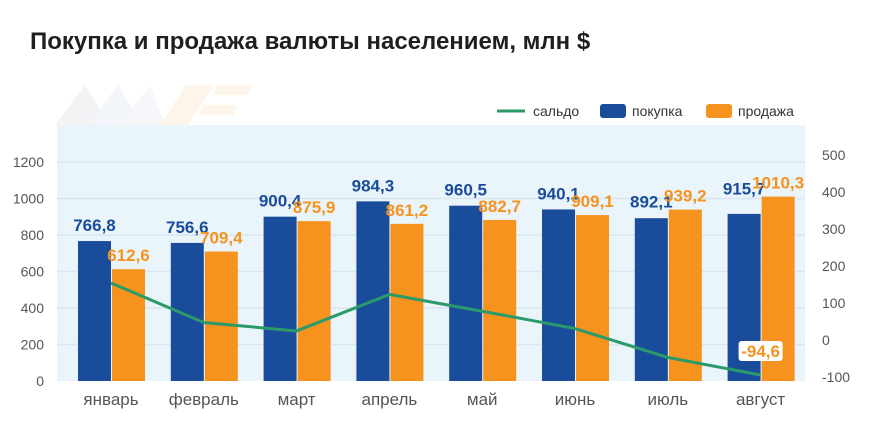  What do you see at coordinates (592, 201) in the screenshot?
I see `data-label-prodazha: 909,1` at bounding box center [592, 201].